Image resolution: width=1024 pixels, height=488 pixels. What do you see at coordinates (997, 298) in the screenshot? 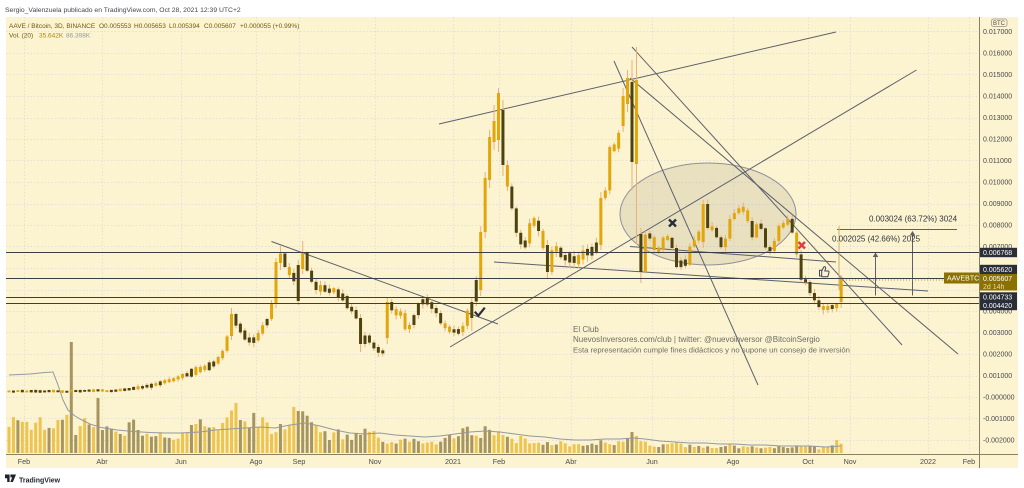
I see `svg-text: 0.004733` at bounding box center [997, 298].